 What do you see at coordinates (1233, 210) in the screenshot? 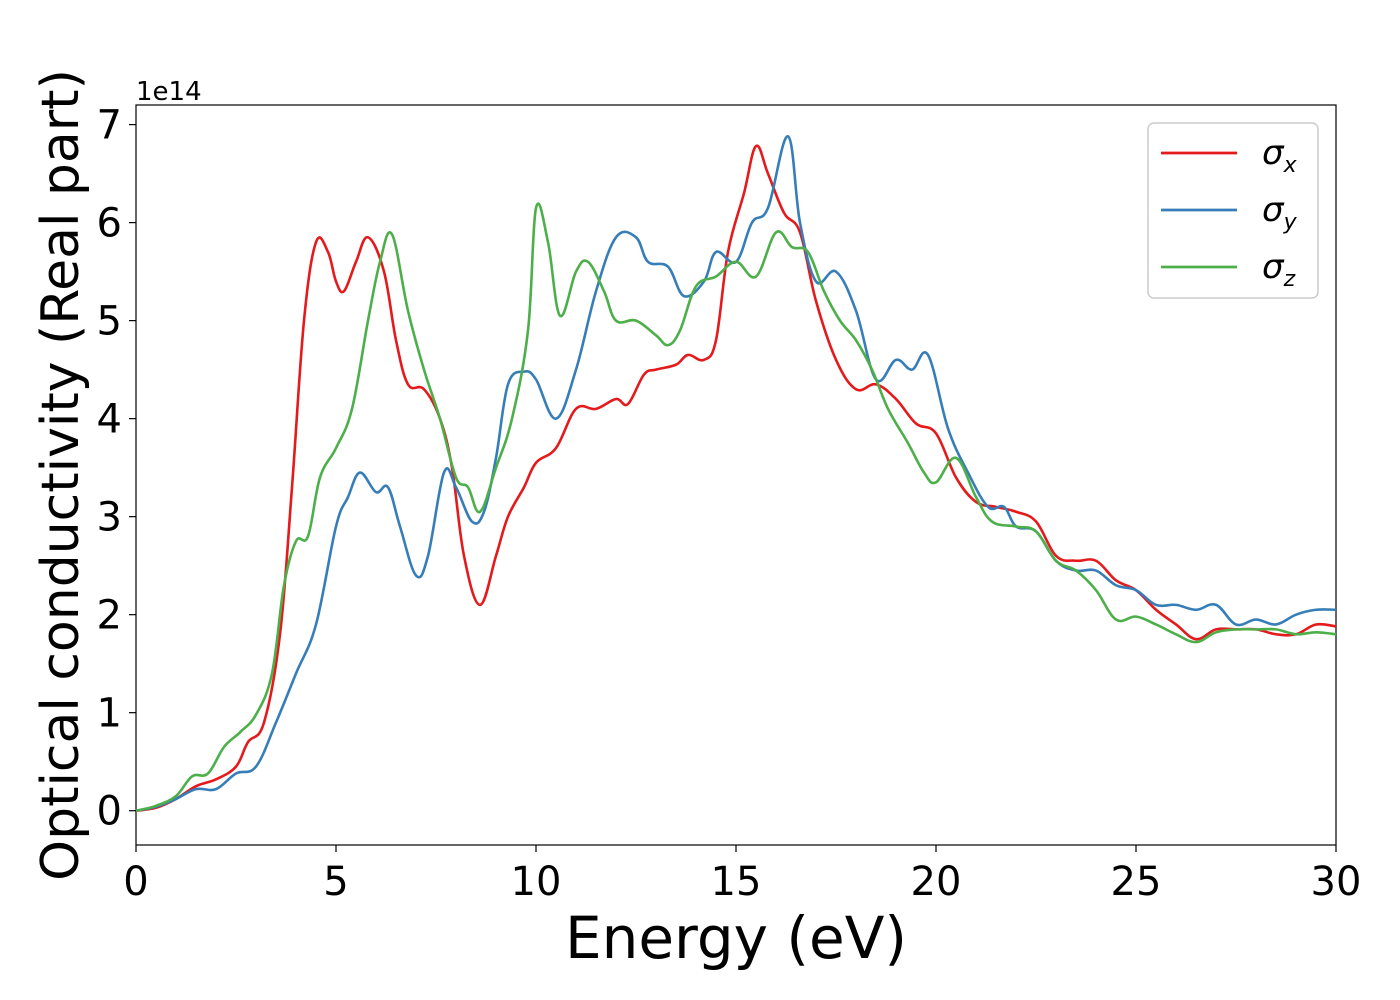
I see `legend: σx σy σz` at bounding box center [1233, 210].